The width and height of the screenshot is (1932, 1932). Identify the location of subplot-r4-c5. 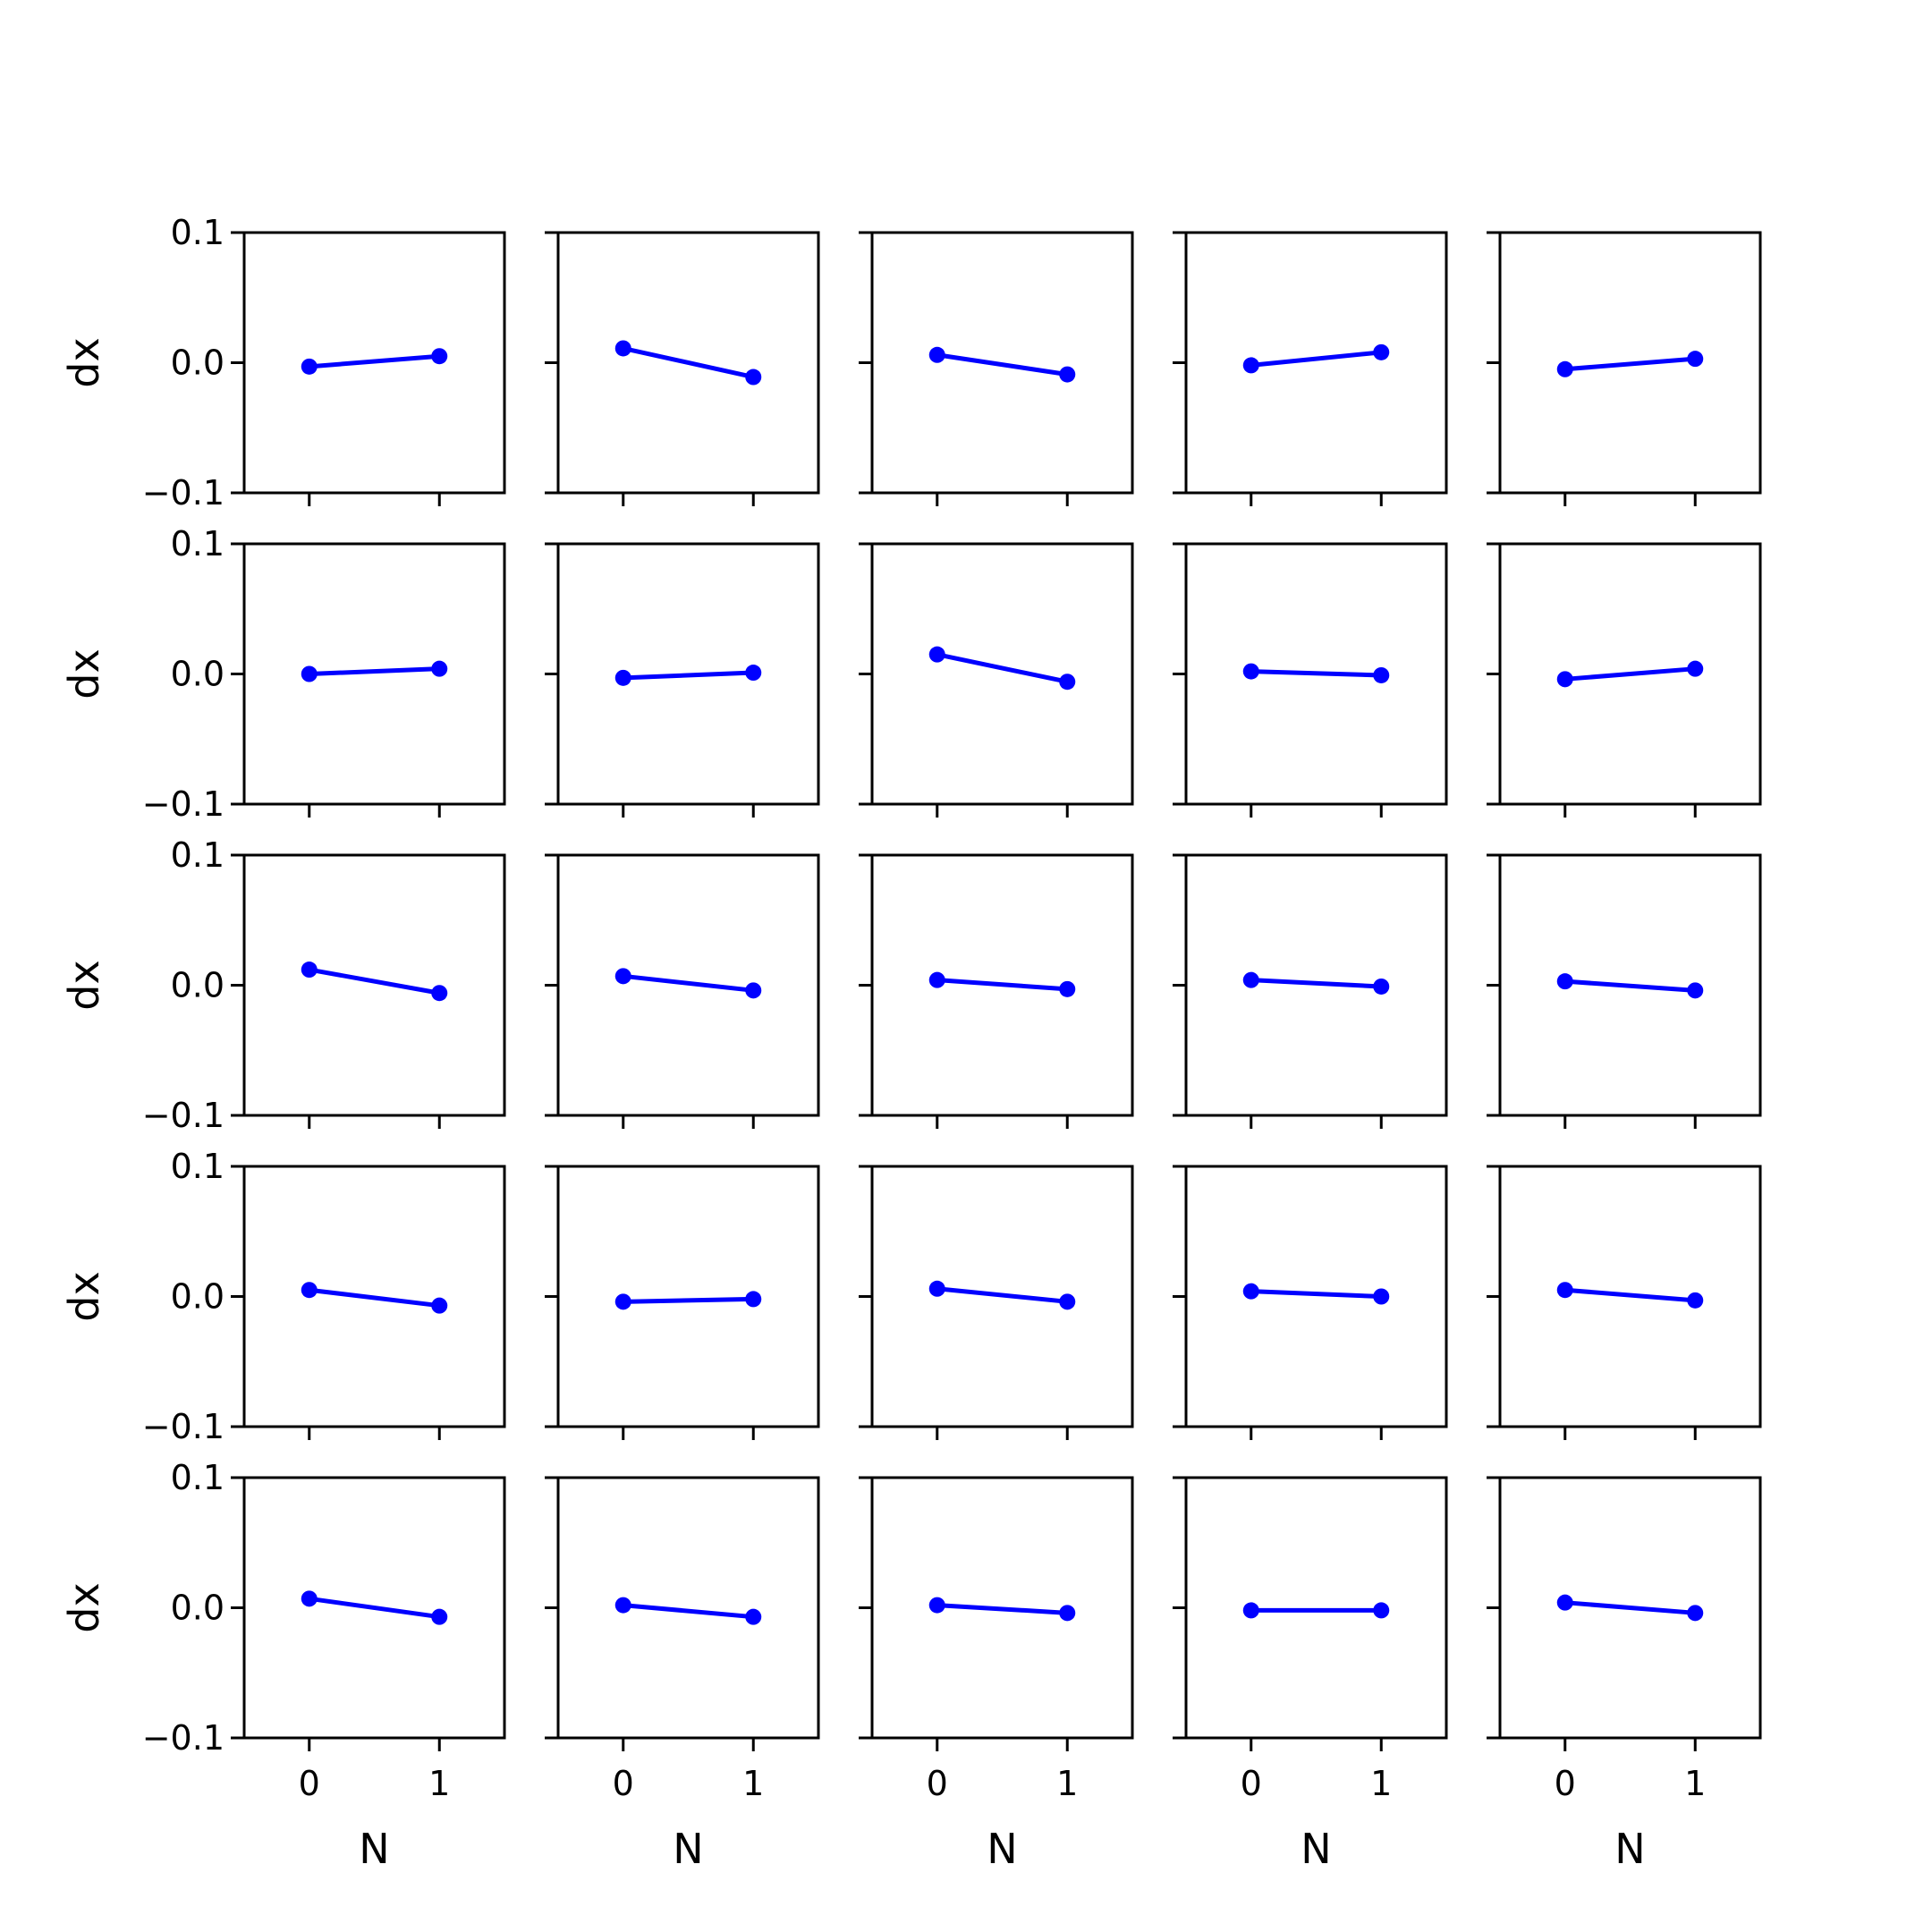
(1624, 1302).